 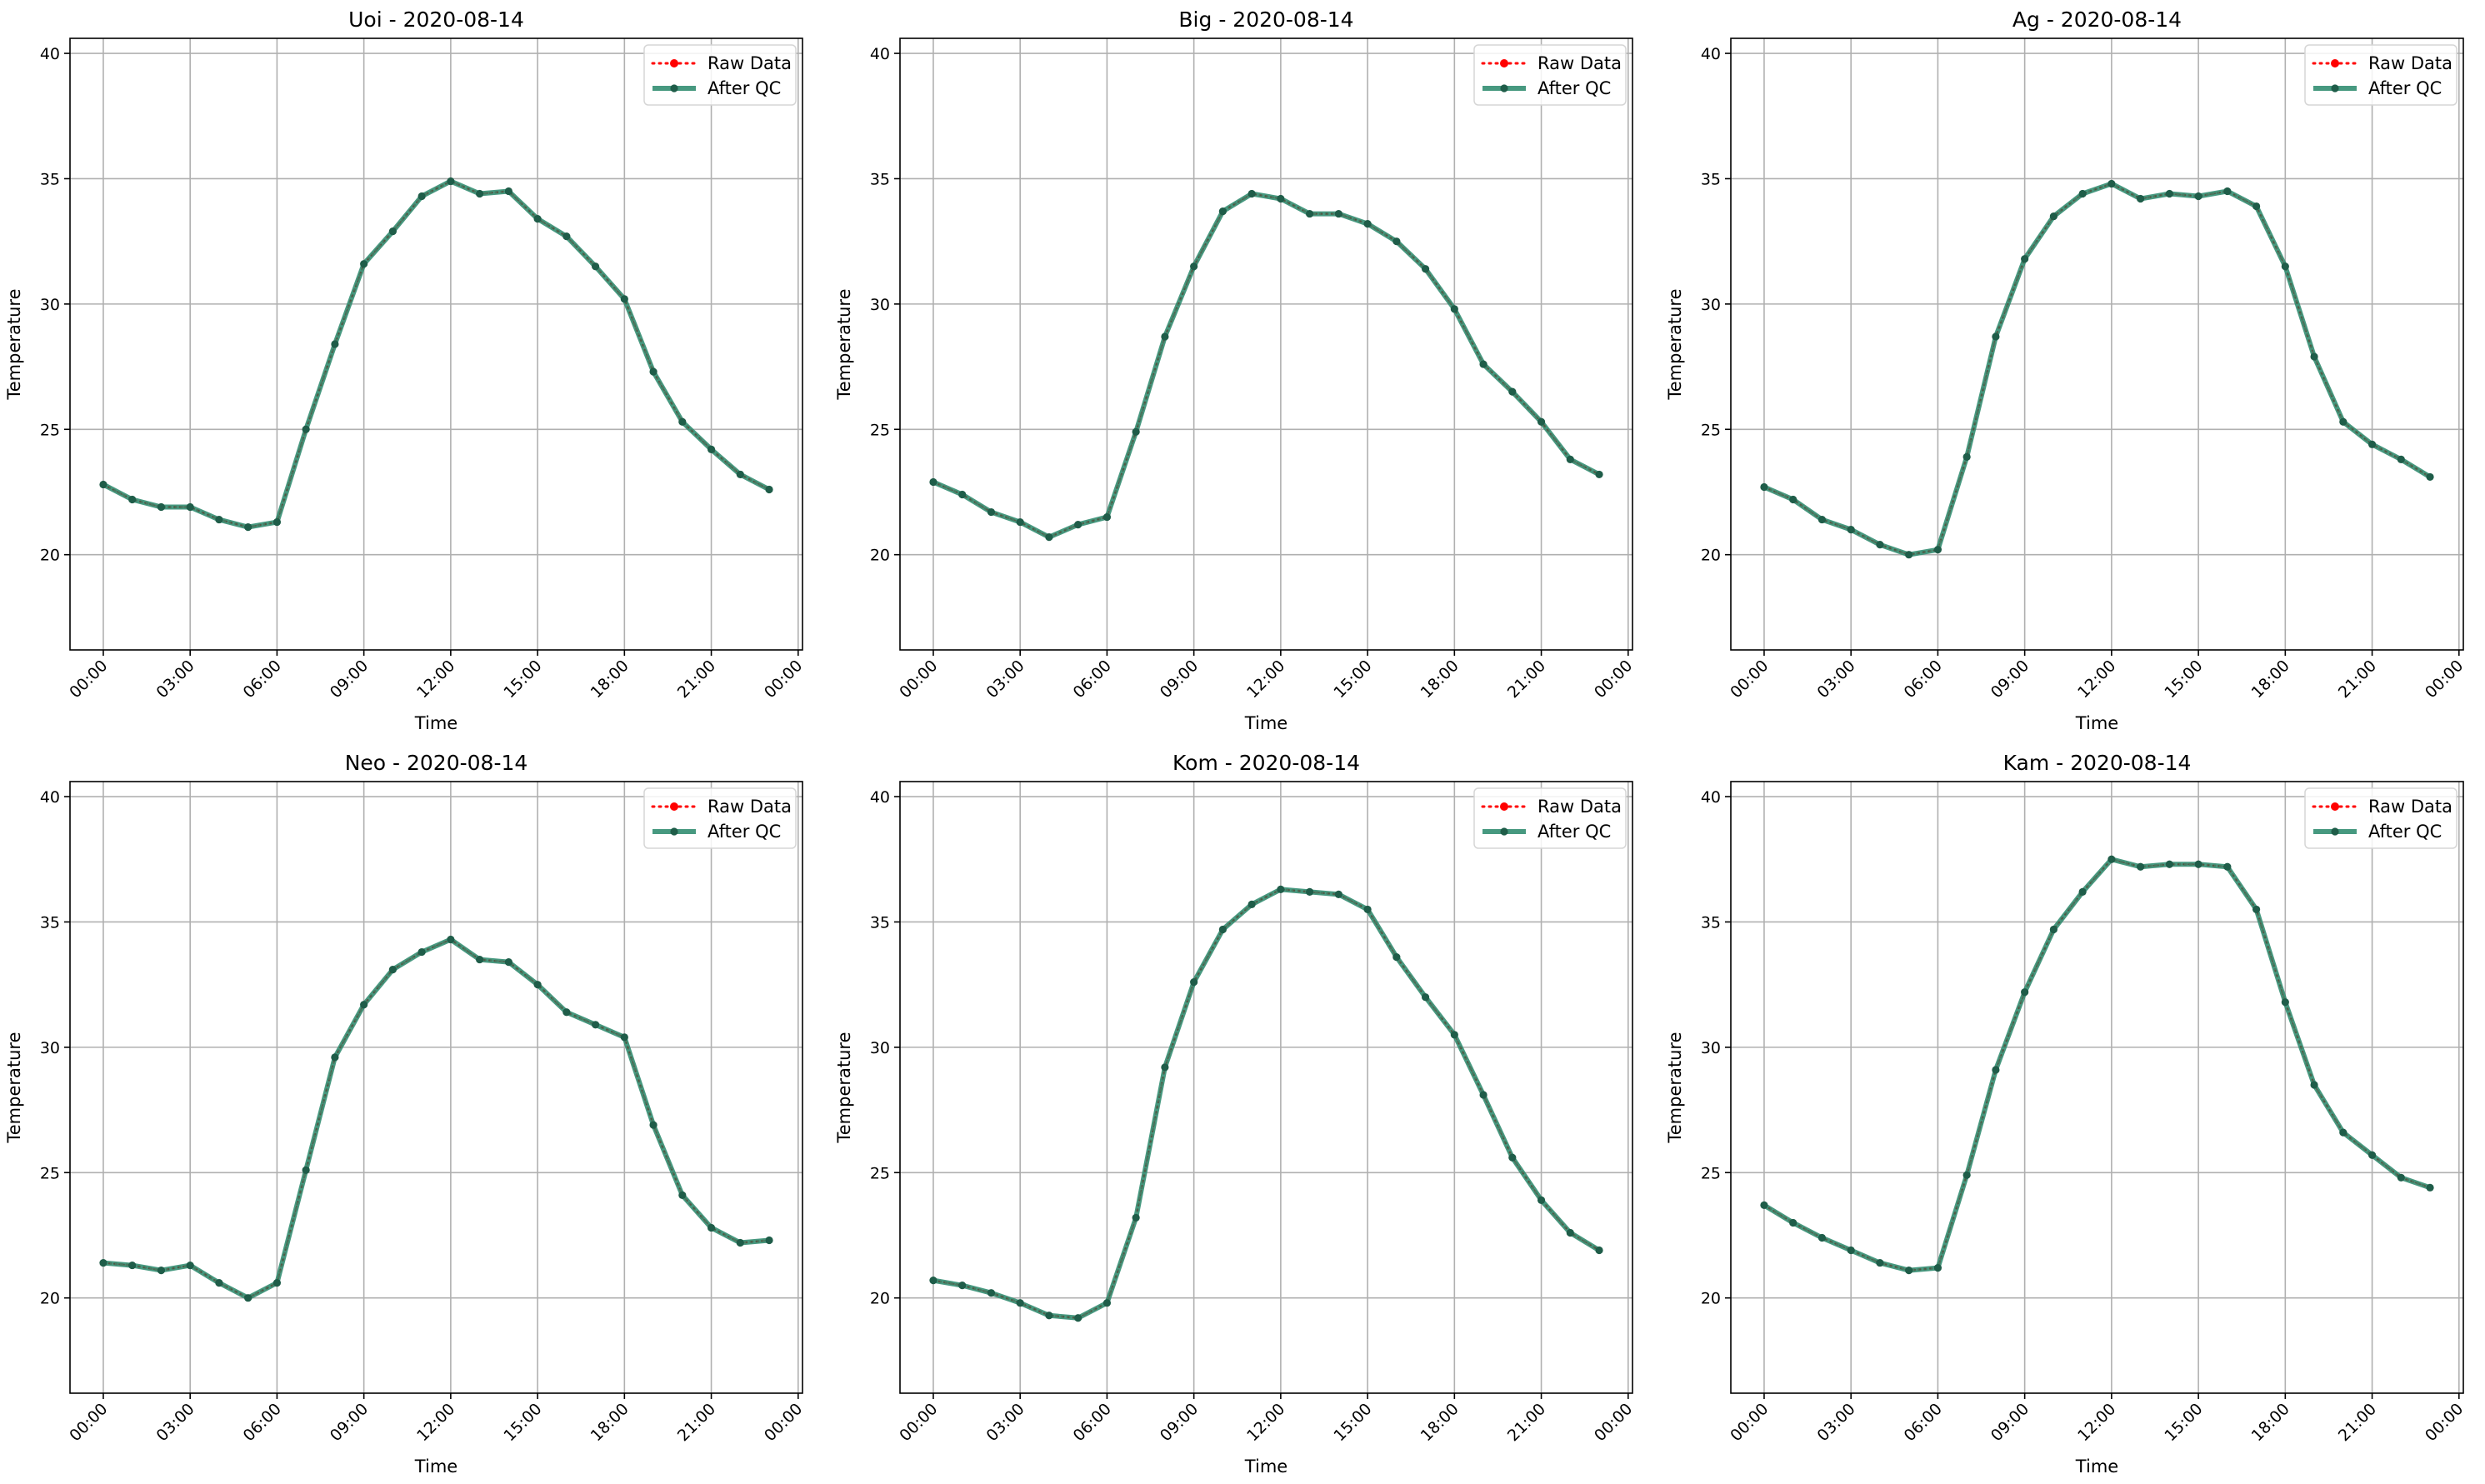 What do you see at coordinates (1092, 679) in the screenshot?
I see `x-tick-label: 06:00` at bounding box center [1092, 679].